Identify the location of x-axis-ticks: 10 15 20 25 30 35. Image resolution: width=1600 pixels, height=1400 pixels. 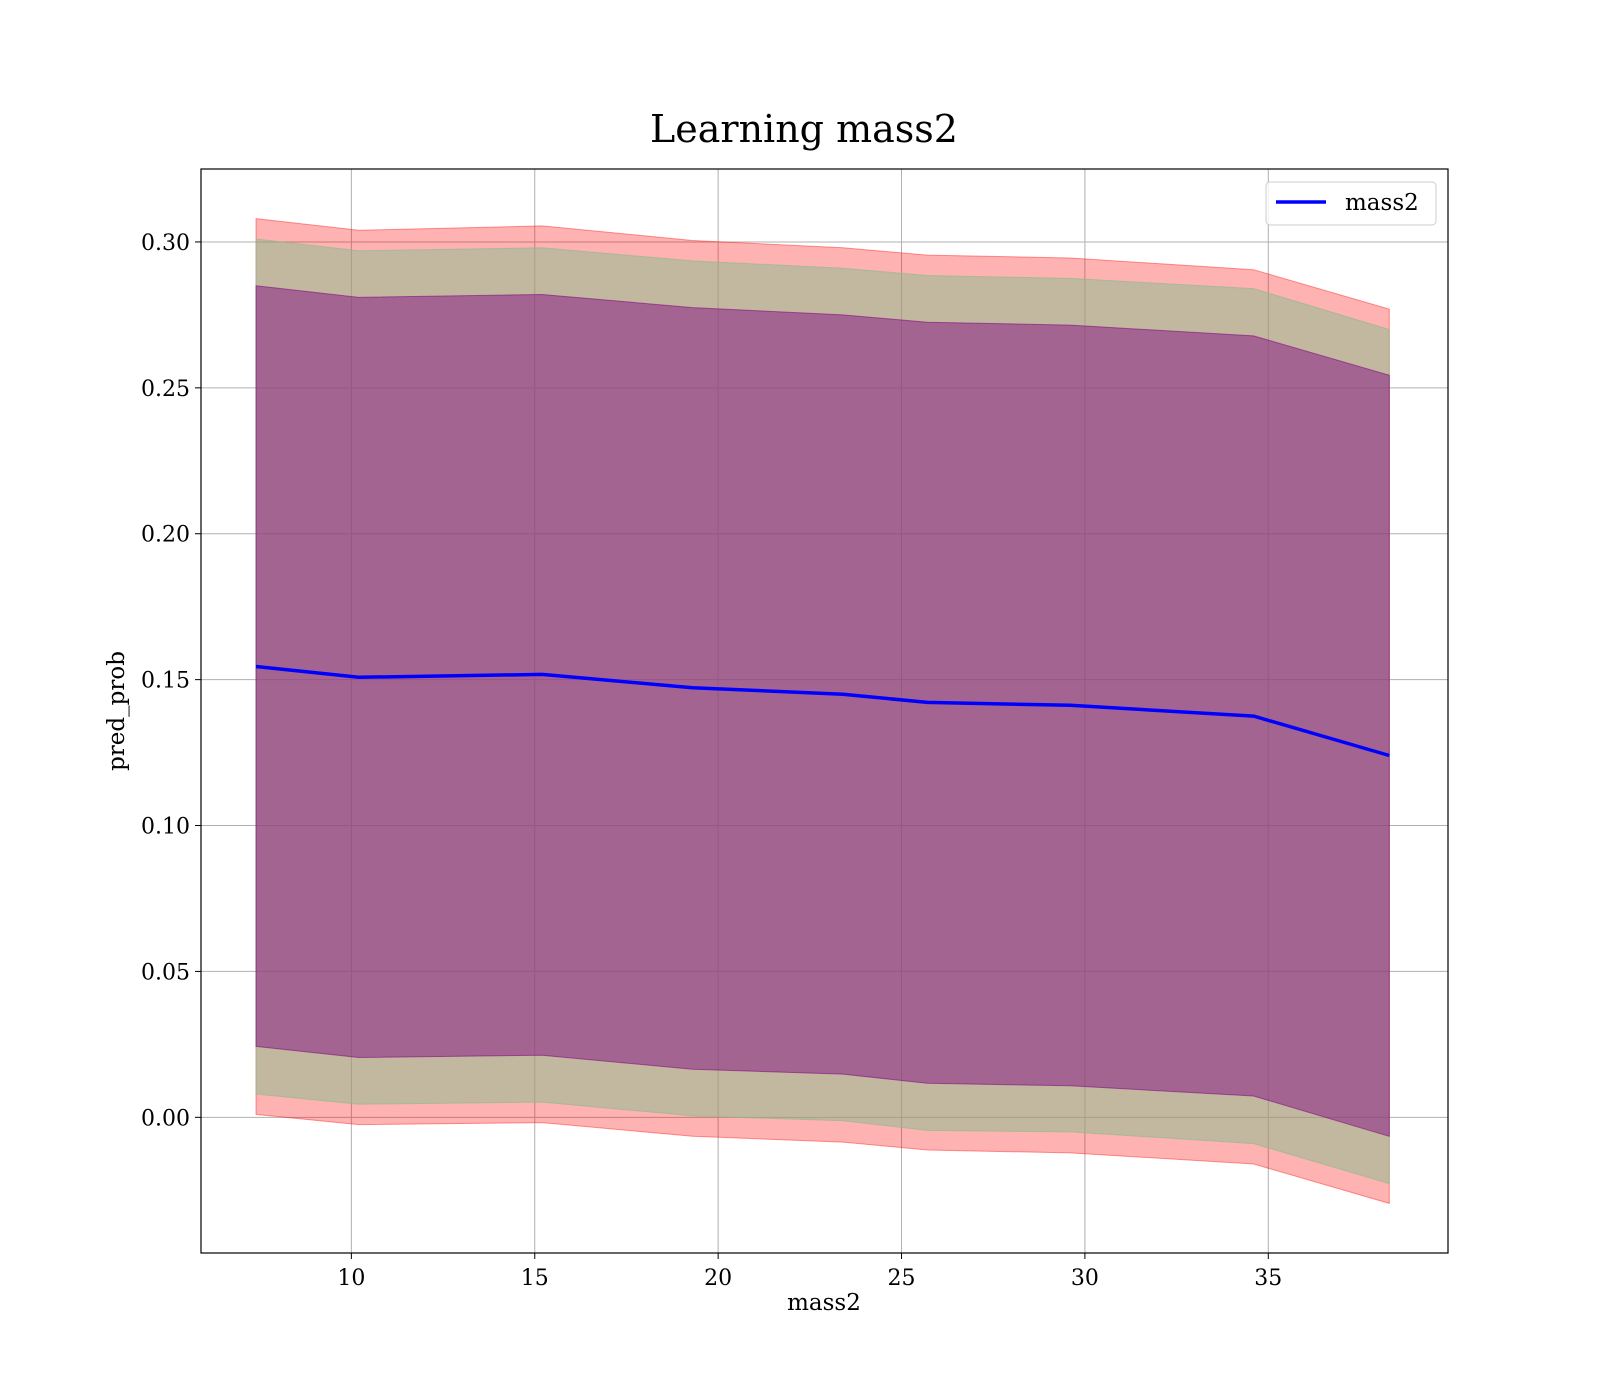
(809, 1272).